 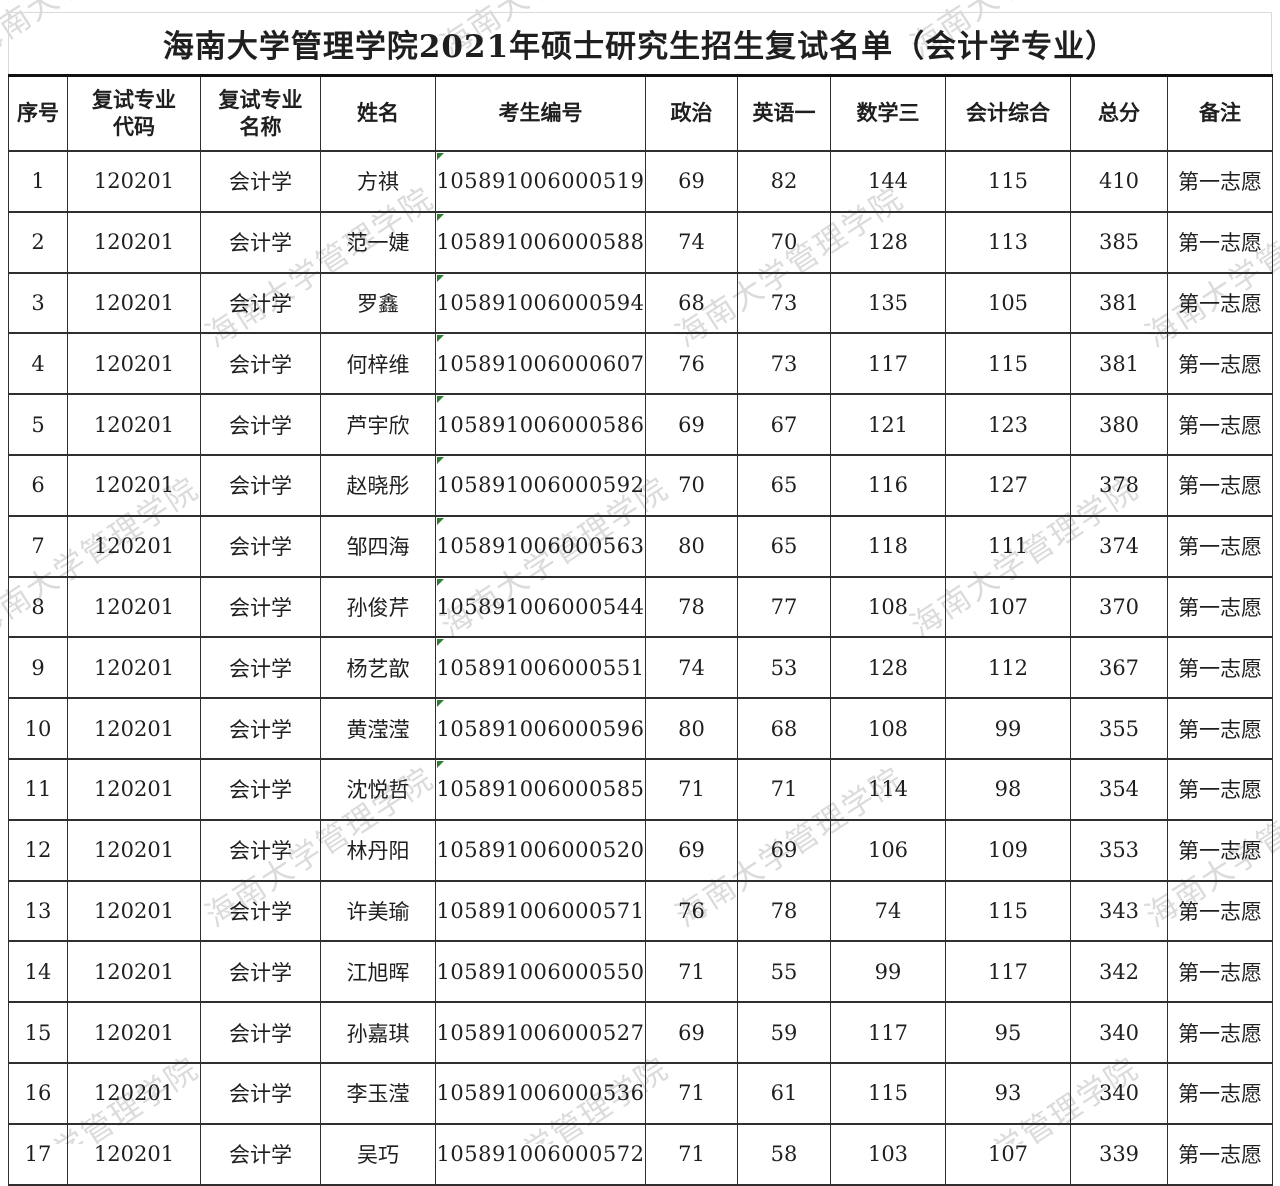 What do you see at coordinates (540, 728) in the screenshot?
I see `cell-id: 105891006000596` at bounding box center [540, 728].